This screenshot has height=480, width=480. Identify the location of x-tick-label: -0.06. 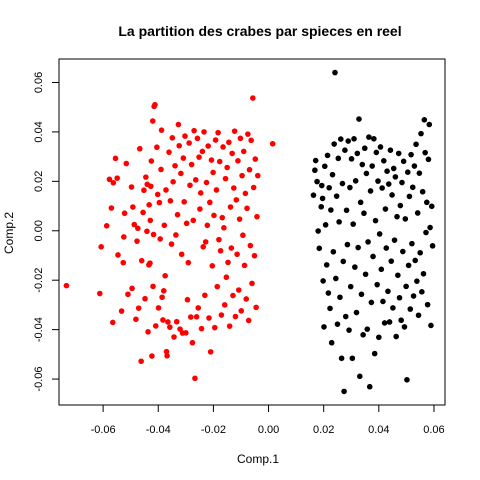
(103, 430).